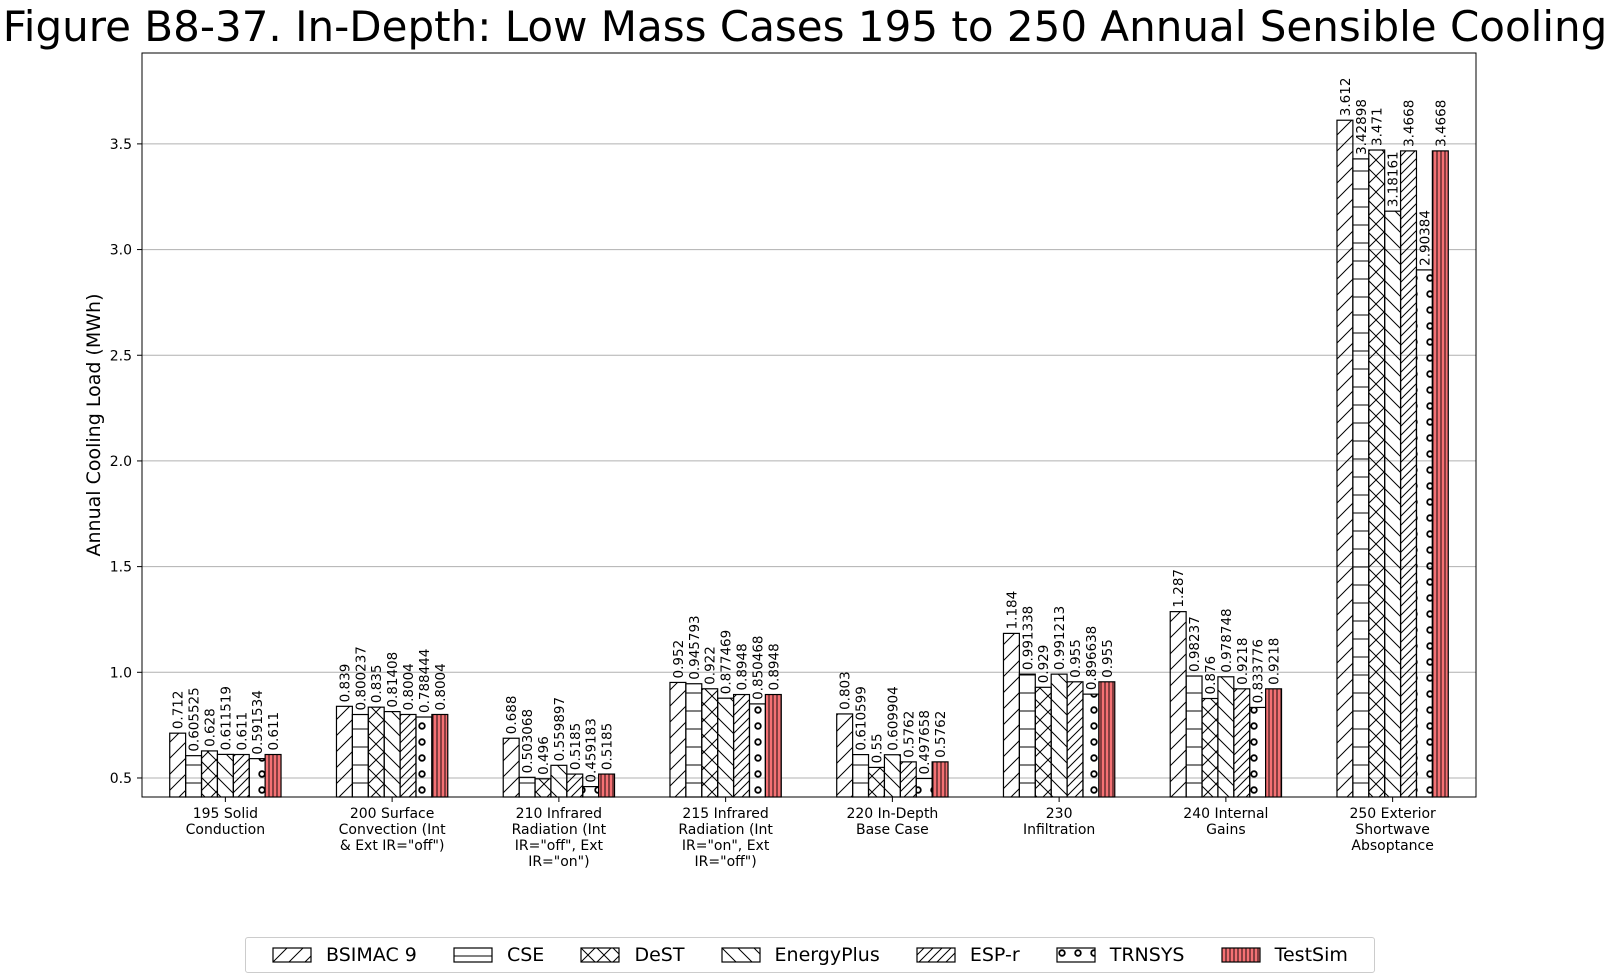 Image resolution: width=1610 pixels, height=978 pixels. What do you see at coordinates (210, 727) in the screenshot?
I see `data-label: 0.628` at bounding box center [210, 727].